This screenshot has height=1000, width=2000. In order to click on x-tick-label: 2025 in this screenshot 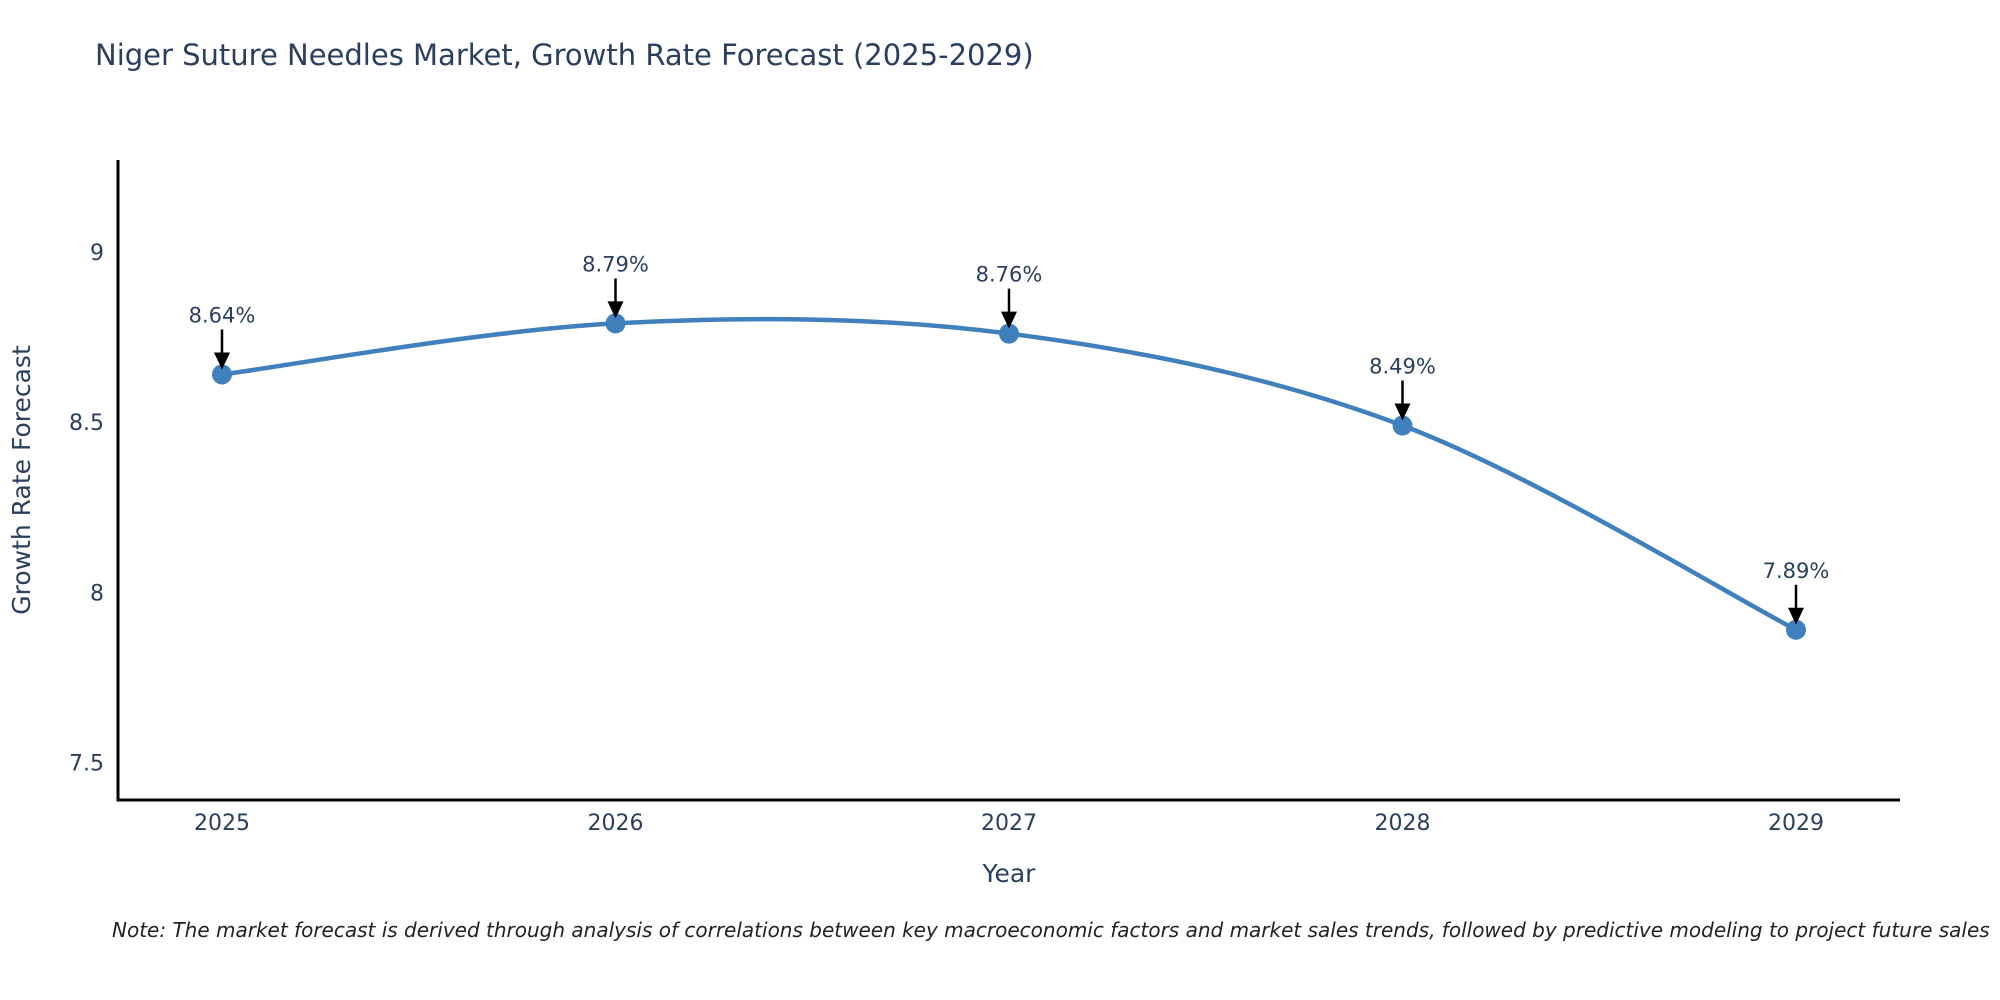, I will do `click(222, 823)`.